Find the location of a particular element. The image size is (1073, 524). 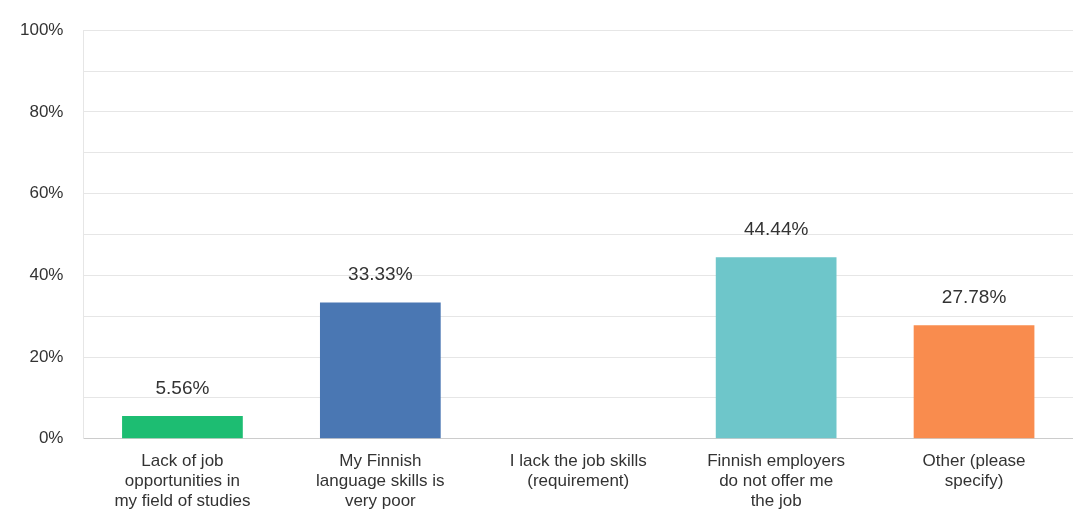

x-tick-label: I lack the job skills (requirement) is located at coordinates (578, 470).